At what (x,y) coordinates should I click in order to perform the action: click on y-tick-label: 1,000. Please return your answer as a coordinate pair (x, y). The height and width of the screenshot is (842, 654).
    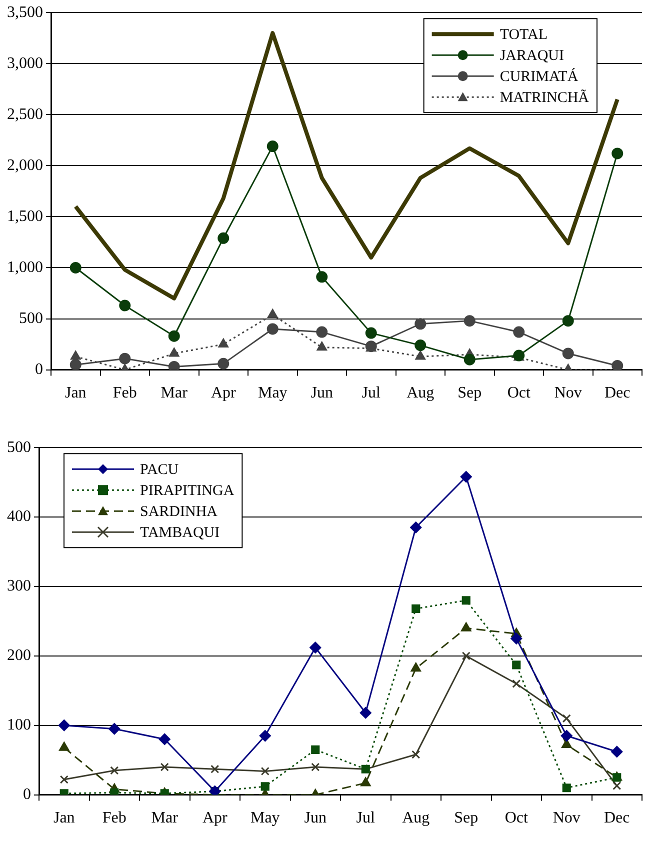
    Looking at the image, I should click on (25, 267).